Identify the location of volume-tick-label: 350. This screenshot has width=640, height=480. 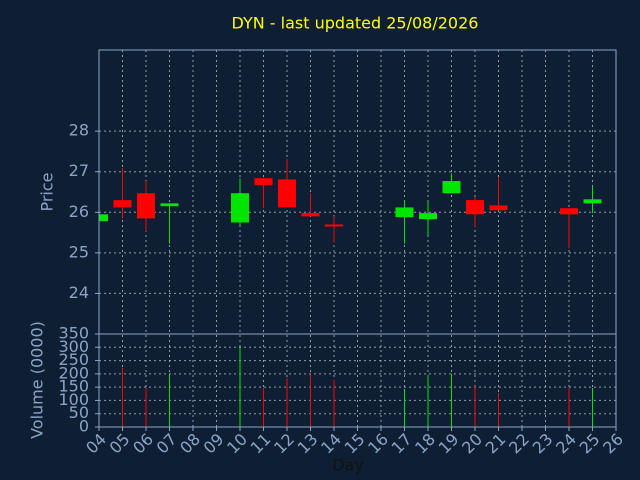
(73, 333).